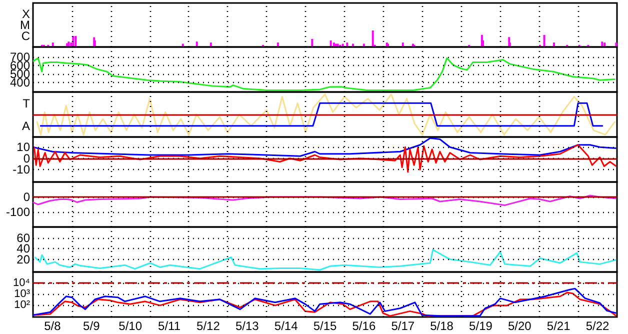 The image size is (628, 334). I want to click on x-tick-label: 5/15, so click(325, 326).